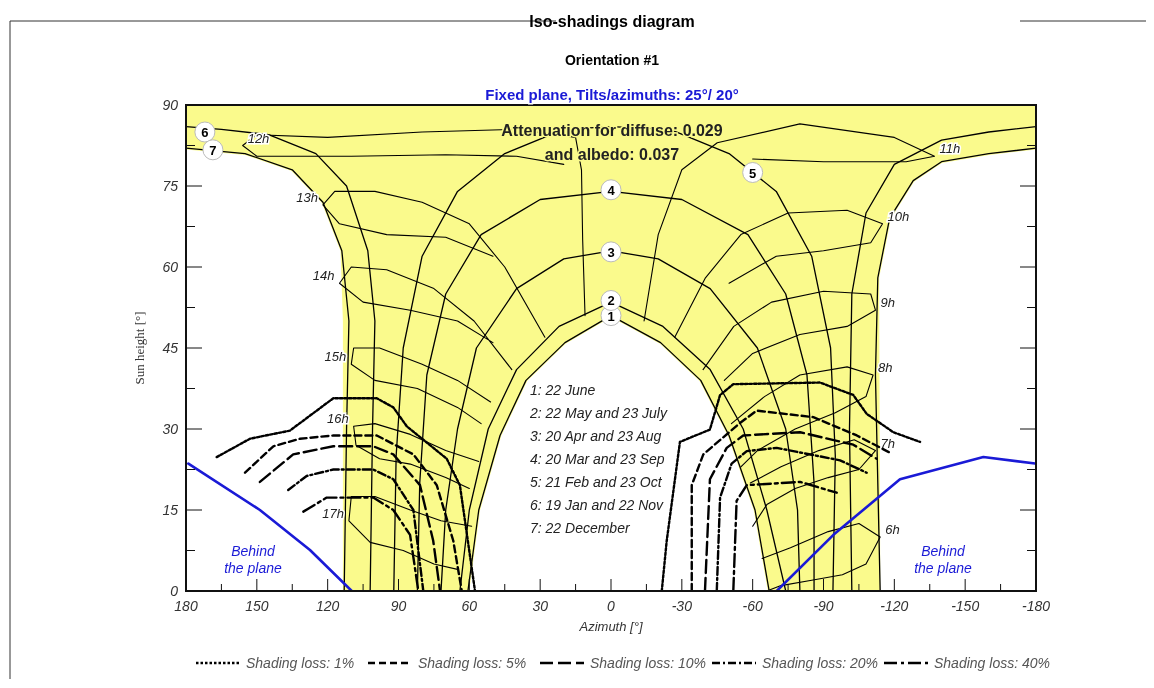 The image size is (1154, 688). What do you see at coordinates (612, 94) in the screenshot?
I see `text: Fixed plane, Tilts/azimuths: 25°/ 20°` at bounding box center [612, 94].